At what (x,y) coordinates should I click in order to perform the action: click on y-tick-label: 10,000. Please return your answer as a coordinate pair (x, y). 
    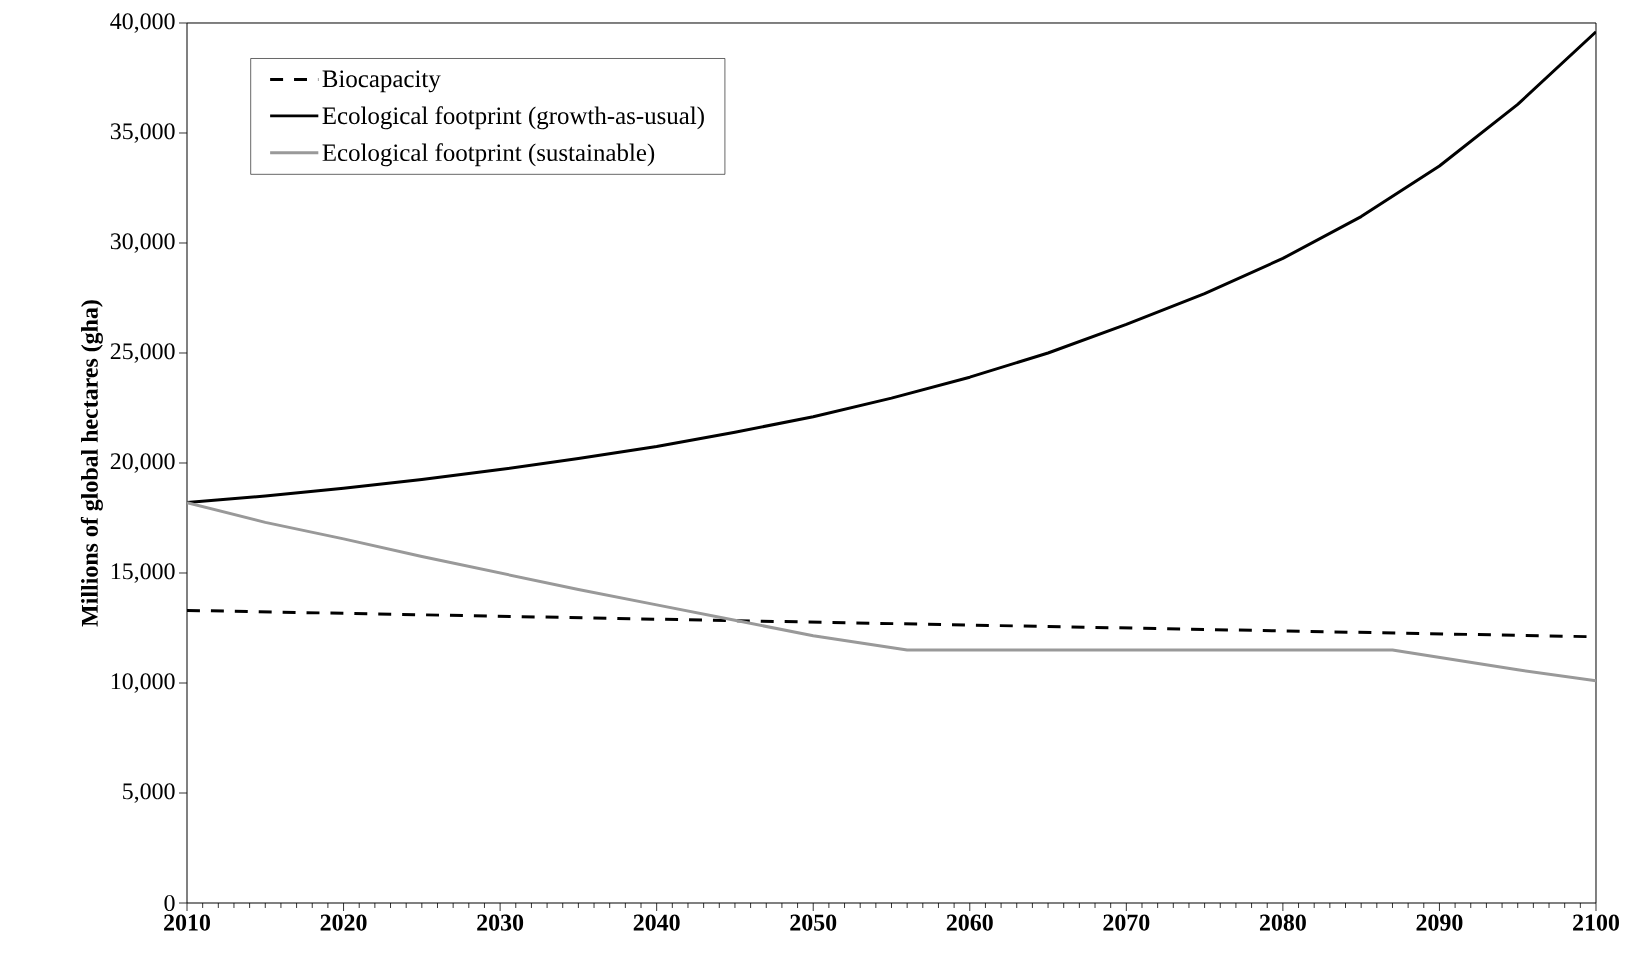
    Looking at the image, I should click on (143, 683).